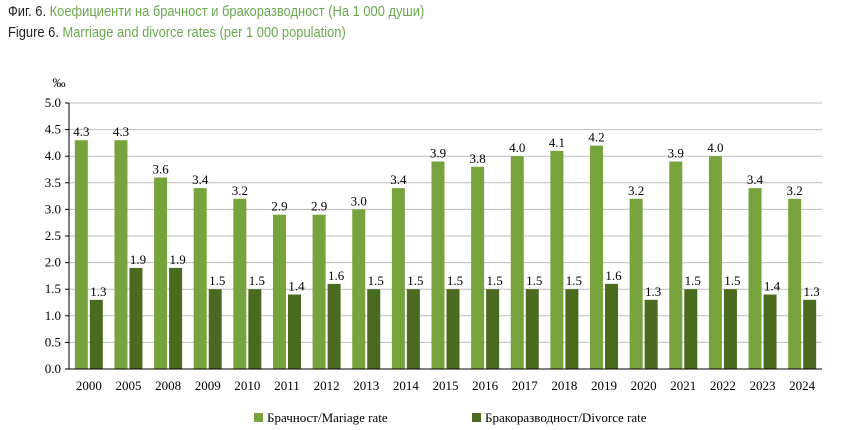 The width and height of the screenshot is (863, 430). Describe the element at coordinates (168, 385) in the screenshot. I see `x-tick-label: 2008` at that location.